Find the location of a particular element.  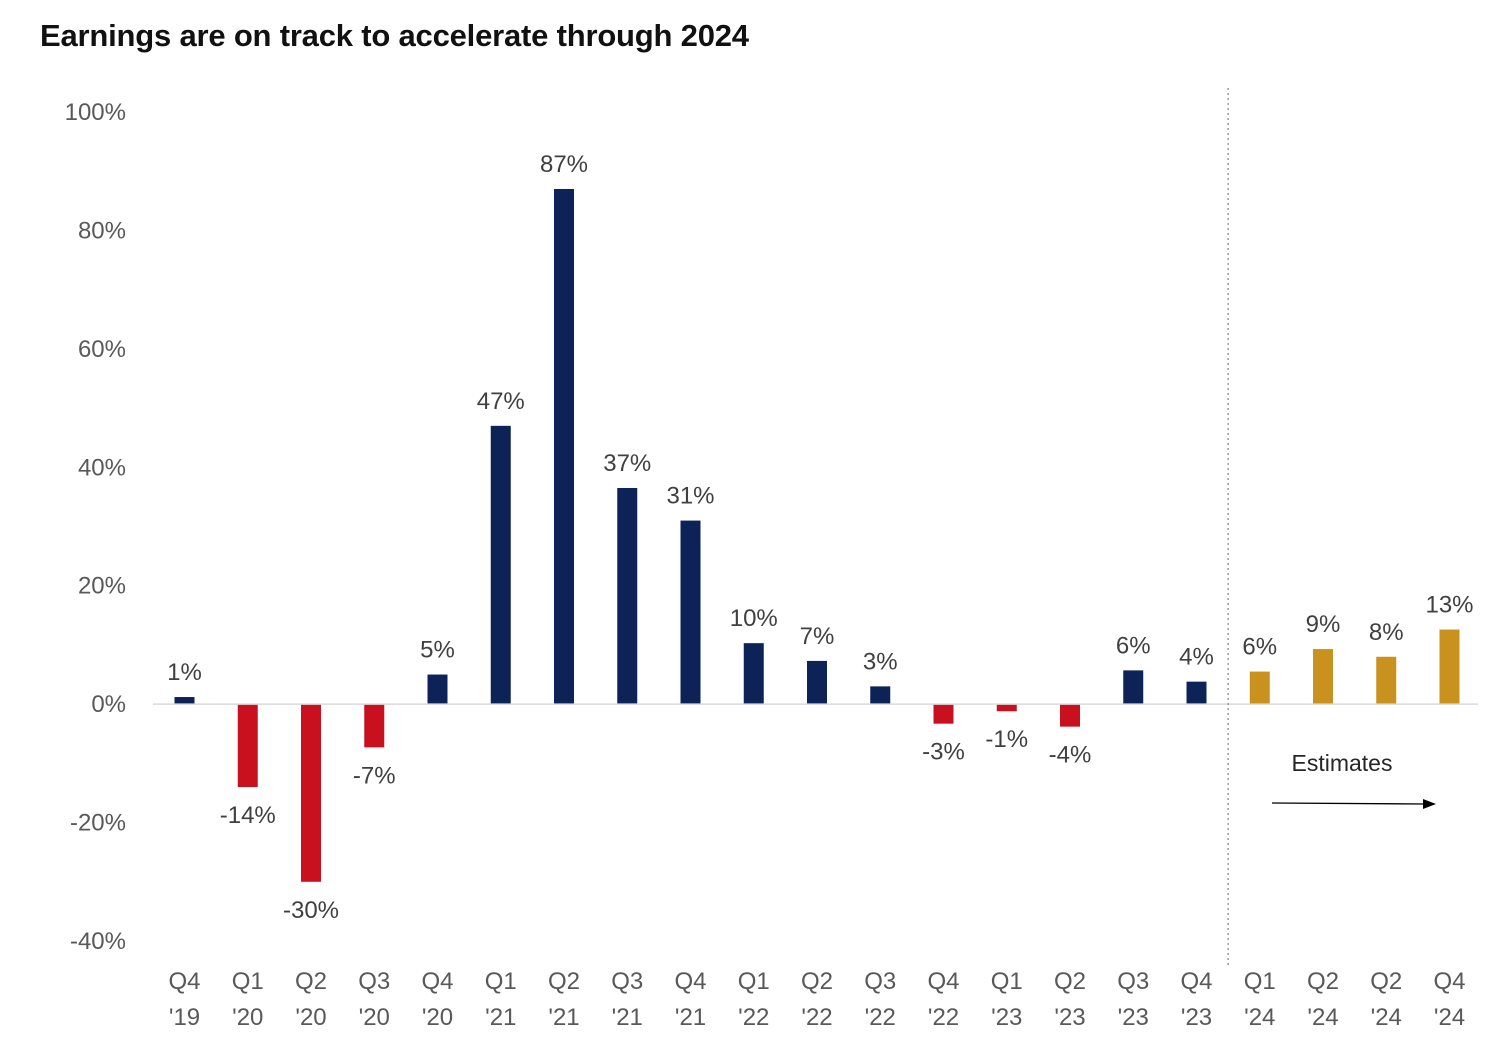

data-label-11: 3% is located at coordinates (880, 661).